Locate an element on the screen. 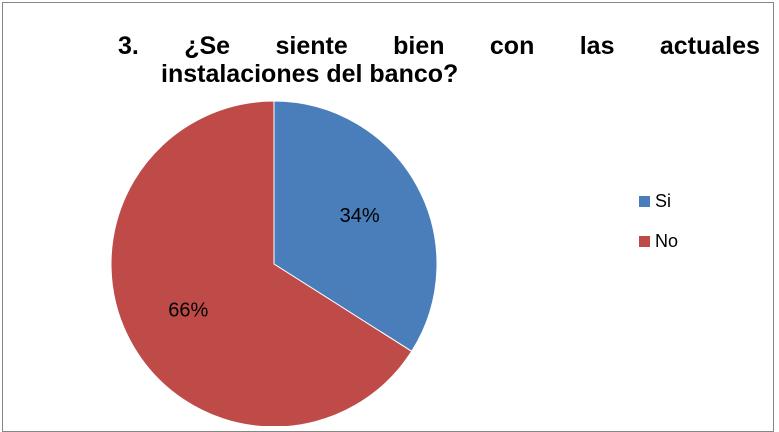  chart-title-line-1: 3. ¿Se siente bien con las actuales is located at coordinates (439, 46).